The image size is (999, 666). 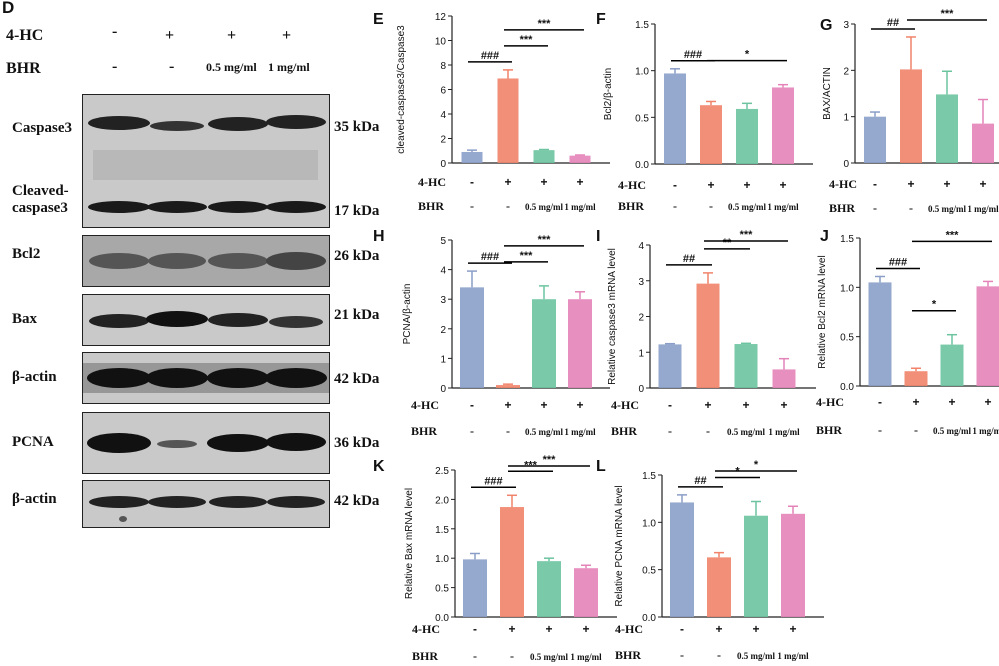 I want to click on y-tick-label: 1, so click(x=846, y=118).